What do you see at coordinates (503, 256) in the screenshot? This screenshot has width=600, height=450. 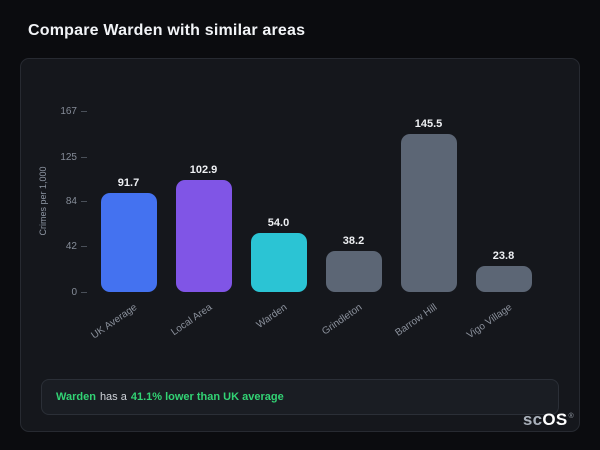 I see `bar-value-label: 23.8` at bounding box center [503, 256].